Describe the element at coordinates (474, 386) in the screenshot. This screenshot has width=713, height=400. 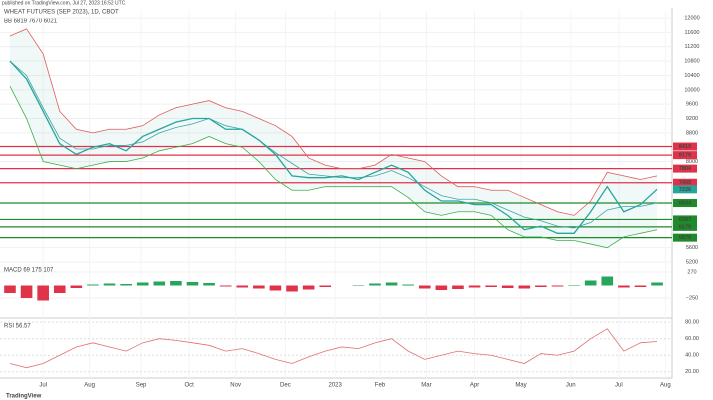
I see `x-tick-label: Apr` at that location.